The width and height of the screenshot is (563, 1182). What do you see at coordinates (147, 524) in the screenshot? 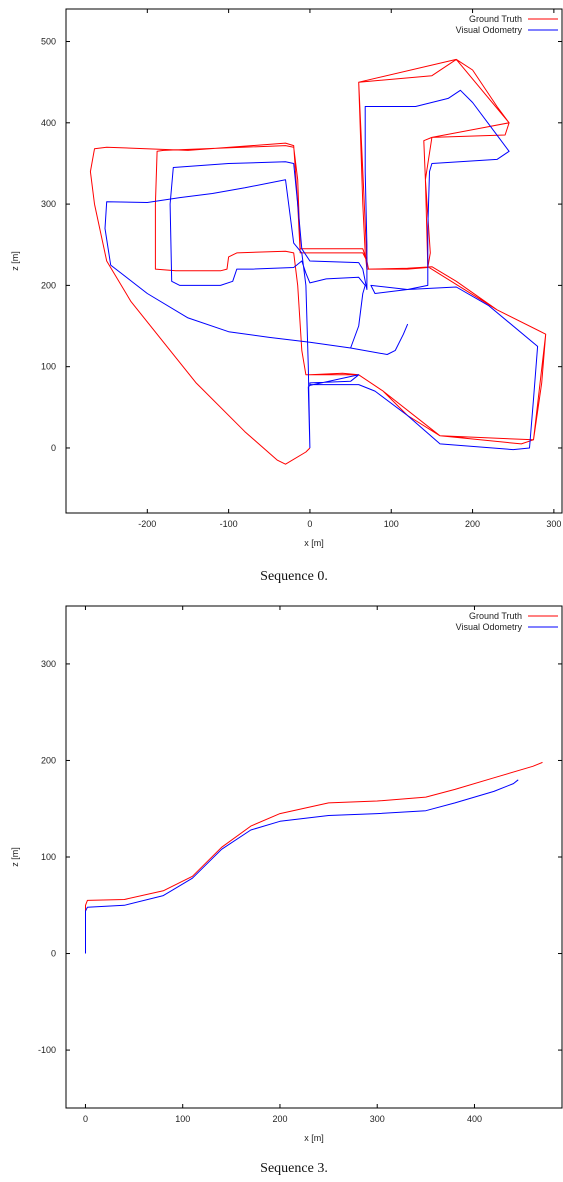
I see `x-tick-label: -200` at bounding box center [147, 524].